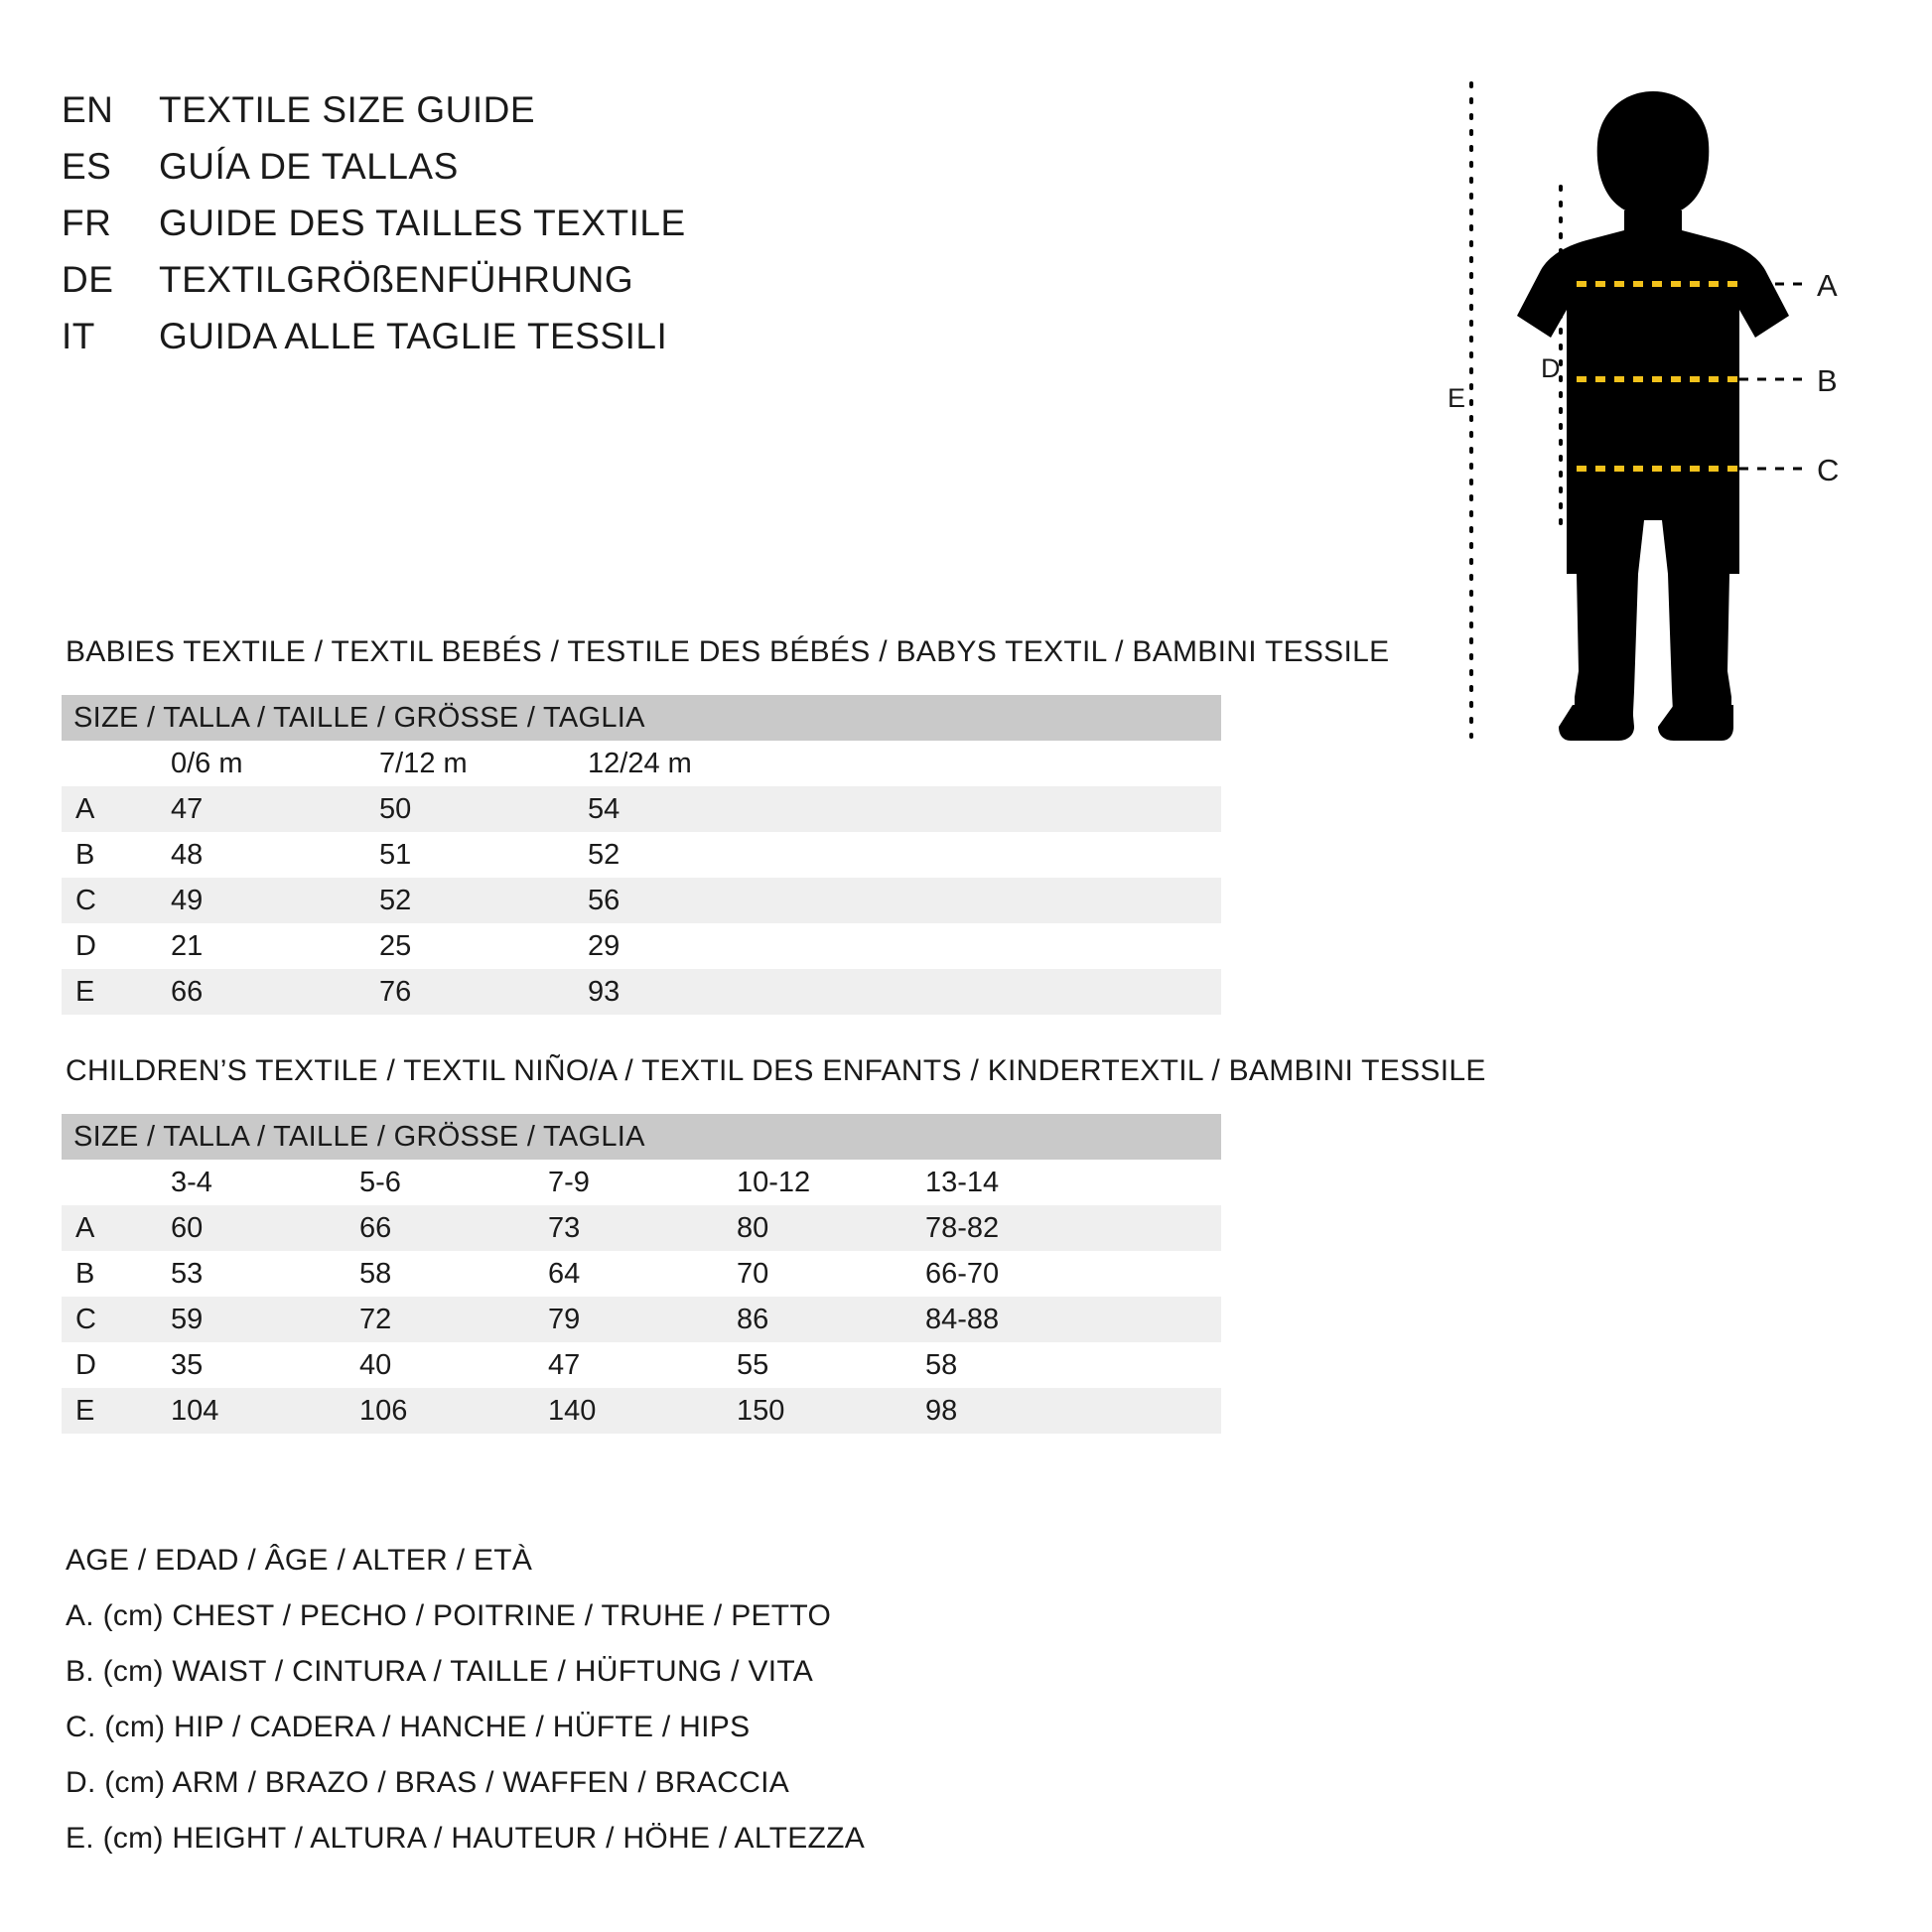 The width and height of the screenshot is (1932, 1932). Describe the element at coordinates (1167, 1183) in the screenshot. I see `children-column-filler` at that location.